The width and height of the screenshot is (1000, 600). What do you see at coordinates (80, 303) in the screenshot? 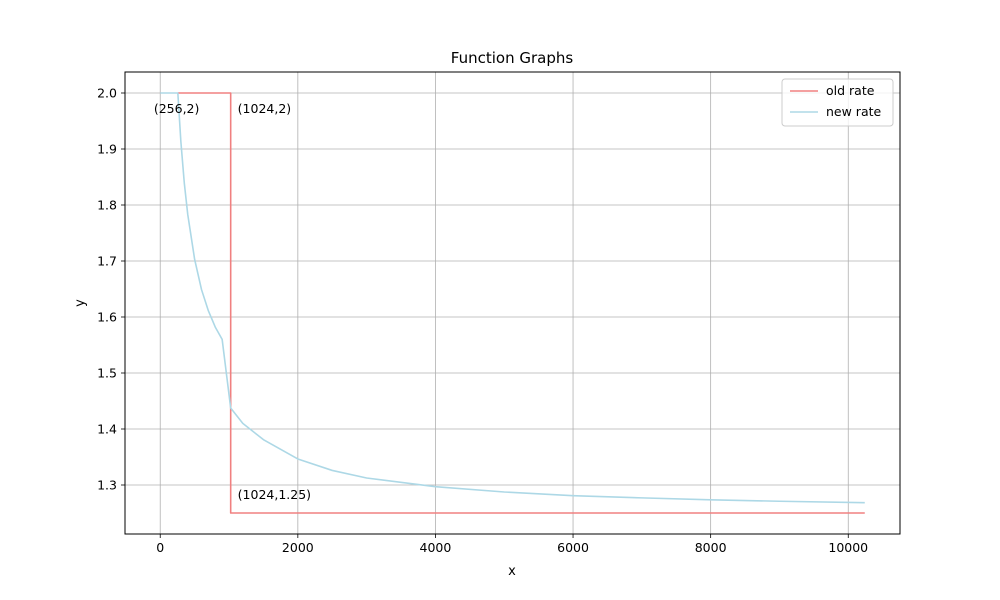
I see `y-axis-label: y` at bounding box center [80, 303].